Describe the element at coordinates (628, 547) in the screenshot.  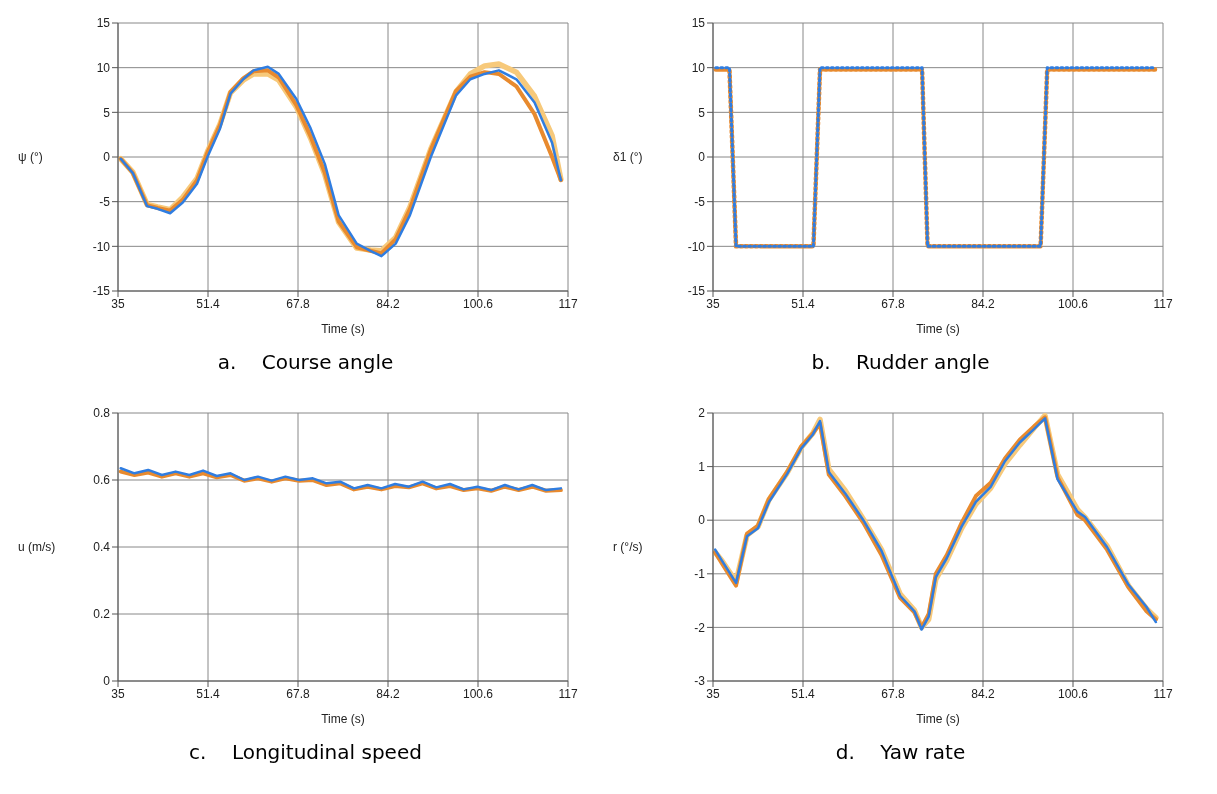
I see `y-axis-title: r (°/s)` at that location.